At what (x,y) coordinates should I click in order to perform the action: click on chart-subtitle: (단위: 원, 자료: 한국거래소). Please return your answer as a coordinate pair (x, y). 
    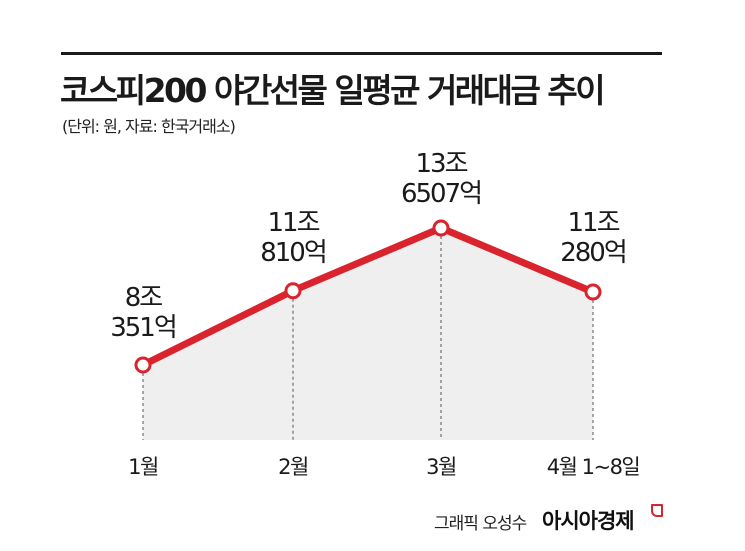
    Looking at the image, I should click on (149, 126).